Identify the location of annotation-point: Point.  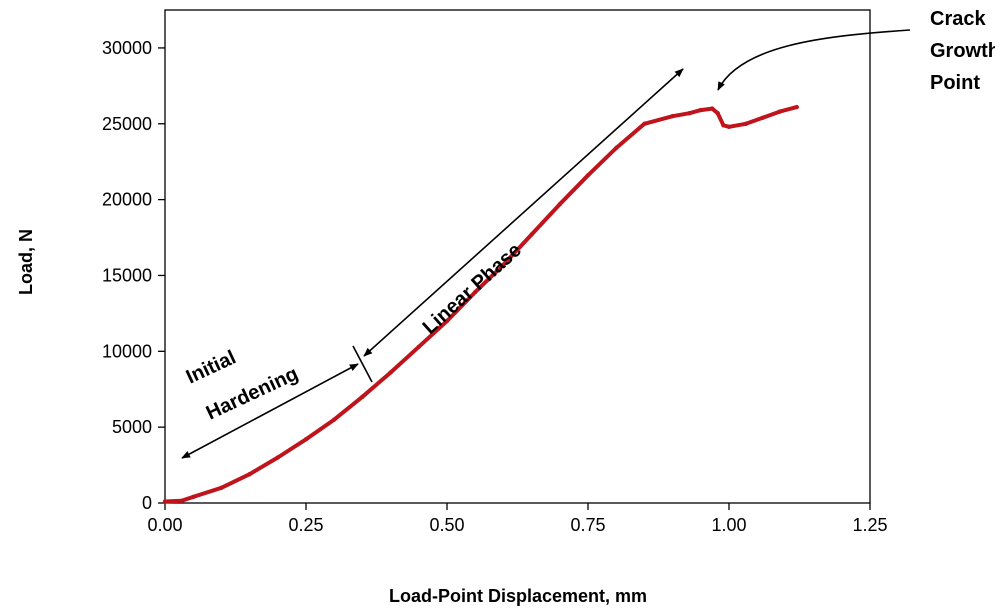
(955, 83).